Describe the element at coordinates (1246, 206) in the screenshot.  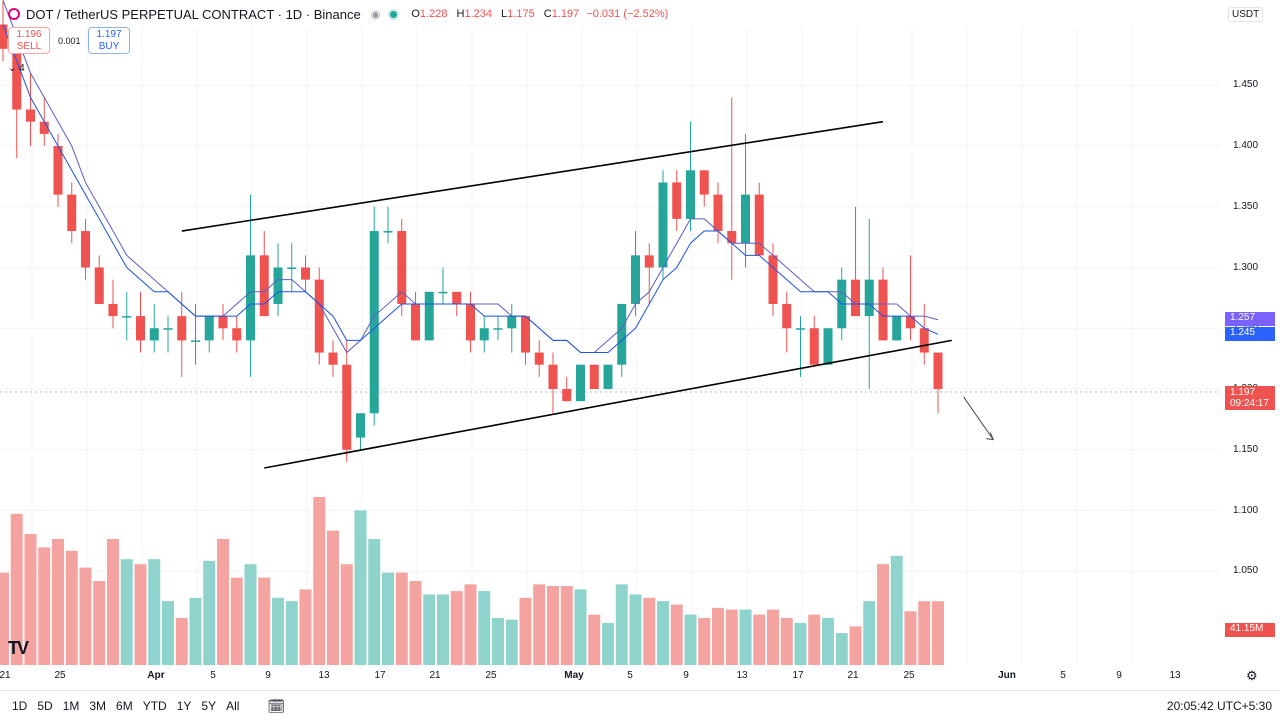
I see `price-tick: 1.350` at that location.